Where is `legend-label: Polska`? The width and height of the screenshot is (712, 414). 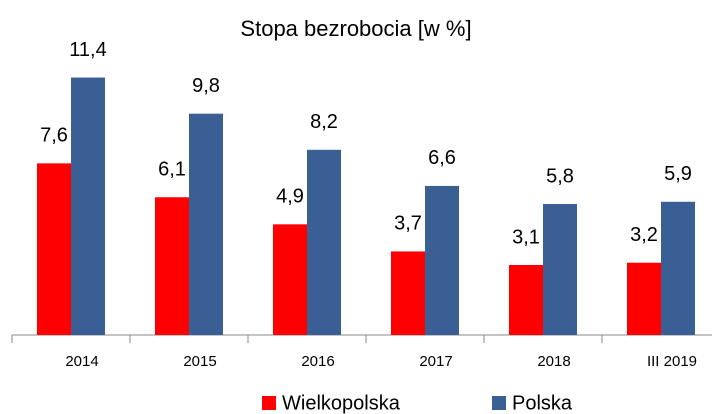 legend-label: Polska is located at coordinates (542, 403).